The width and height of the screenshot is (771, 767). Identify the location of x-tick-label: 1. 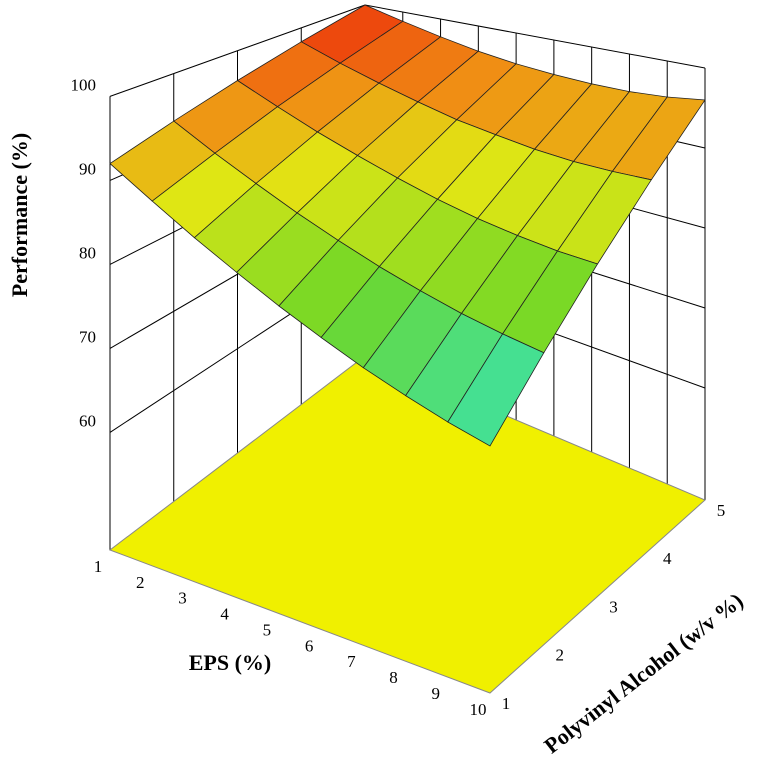
(98, 566).